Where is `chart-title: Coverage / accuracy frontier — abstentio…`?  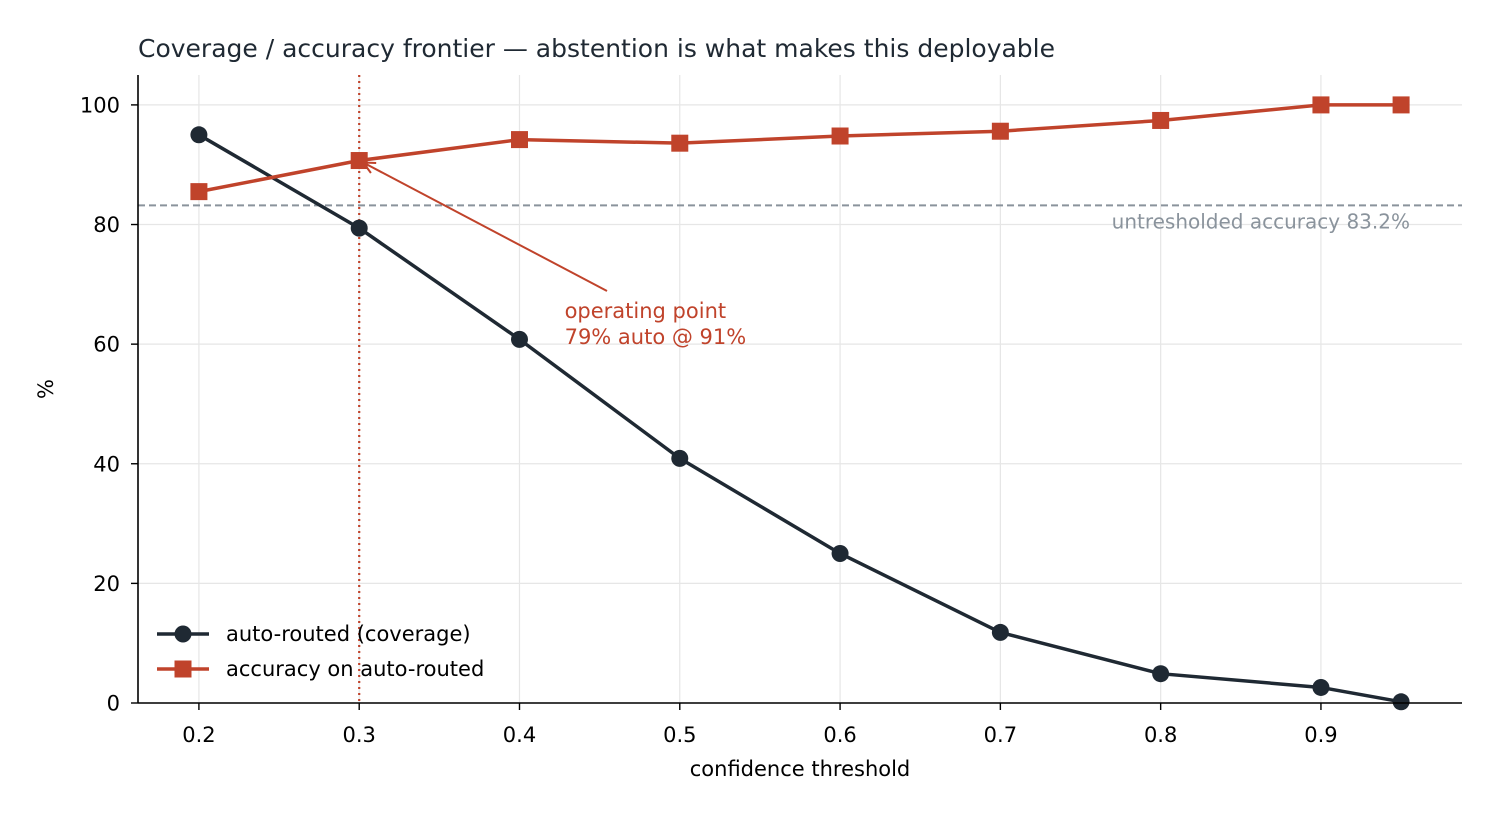 chart-title: Coverage / accuracy frontier — abstentio… is located at coordinates (596, 48).